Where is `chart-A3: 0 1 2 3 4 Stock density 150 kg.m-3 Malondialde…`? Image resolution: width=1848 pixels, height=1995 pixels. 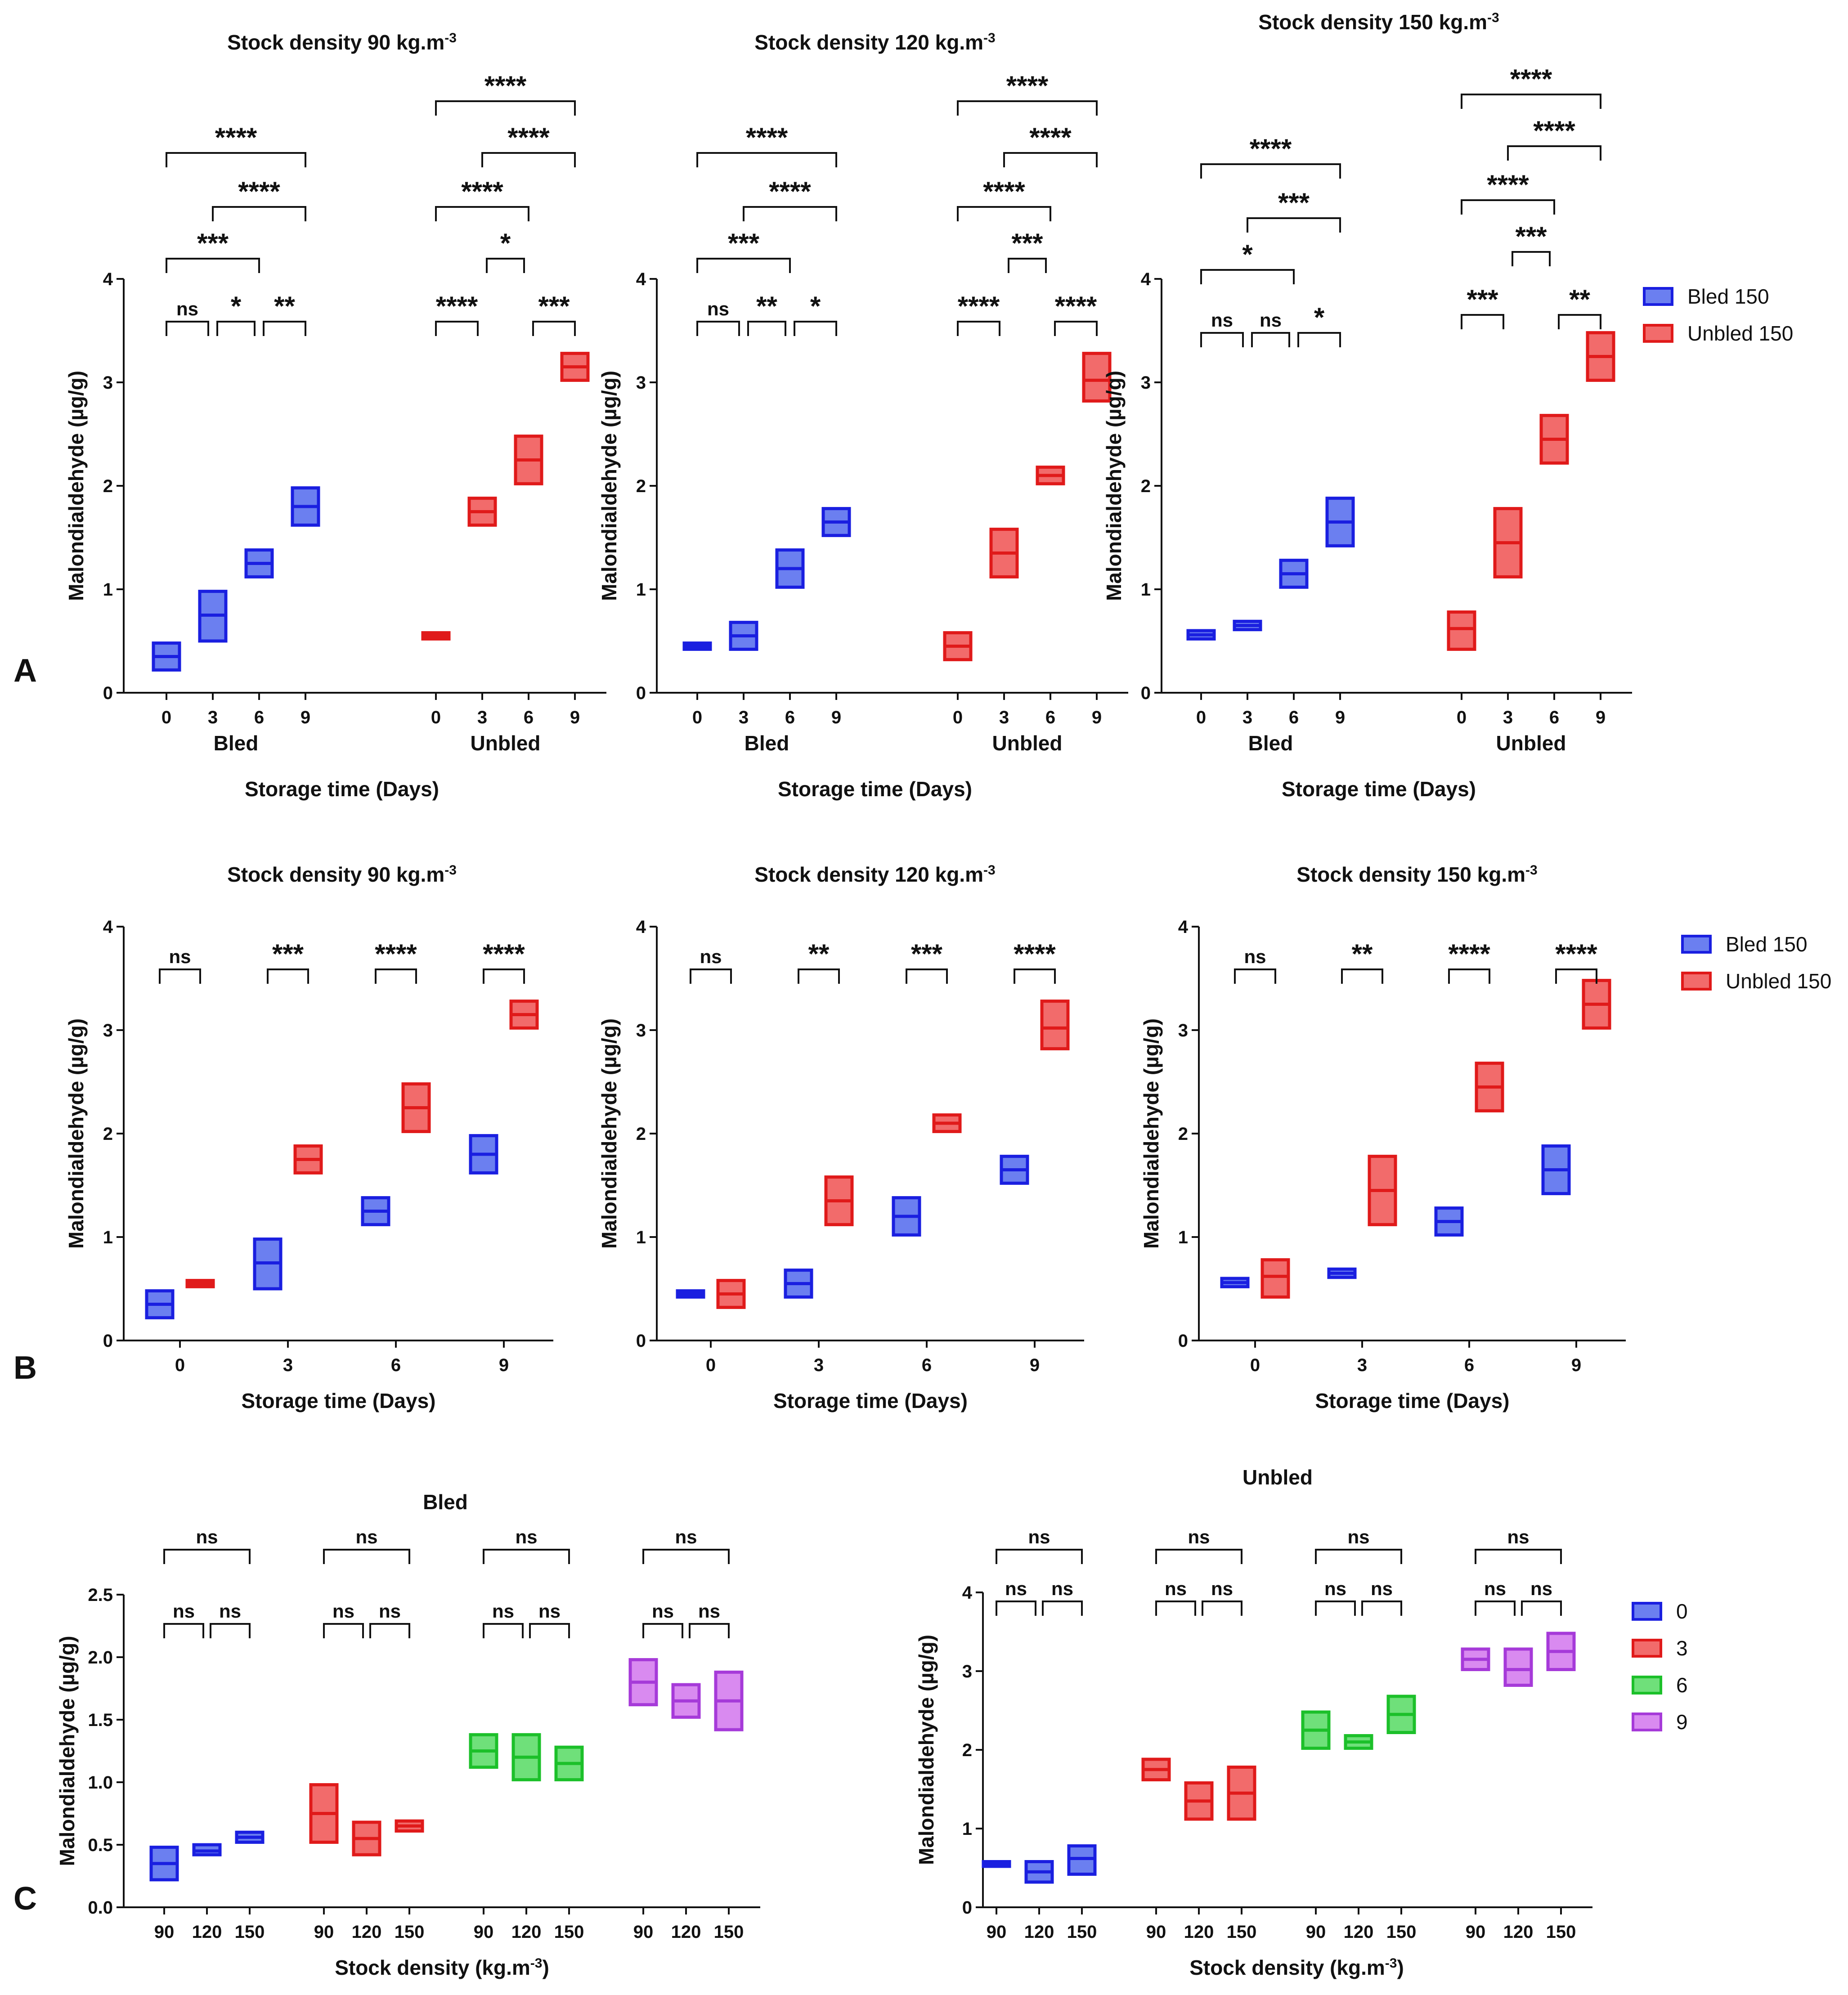
chart-A3: 0 1 2 3 4 Stock density 150 kg.m-3 Malondialde… is located at coordinates (1367, 405).